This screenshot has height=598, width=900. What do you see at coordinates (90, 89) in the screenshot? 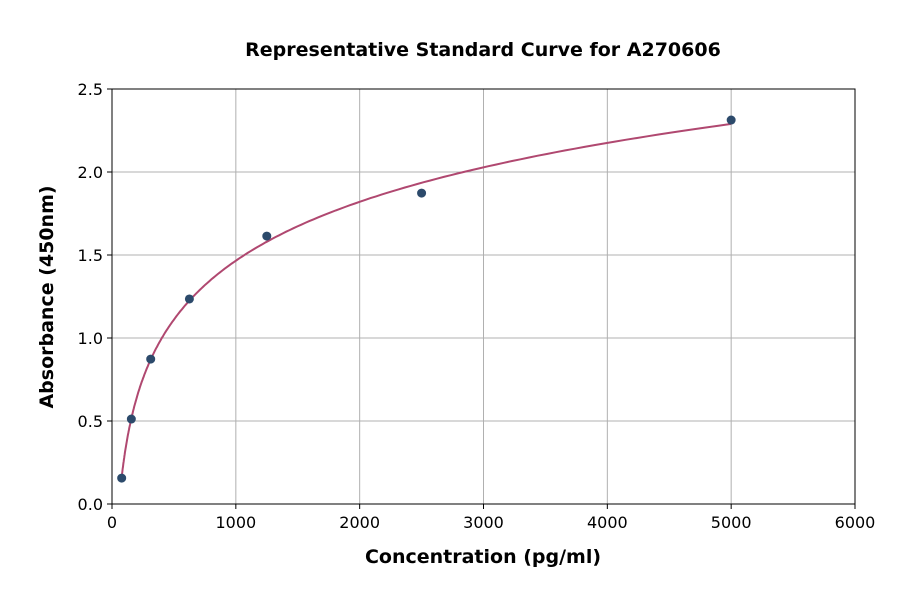
I see `y-tick-label: 2.5` at bounding box center [90, 89].